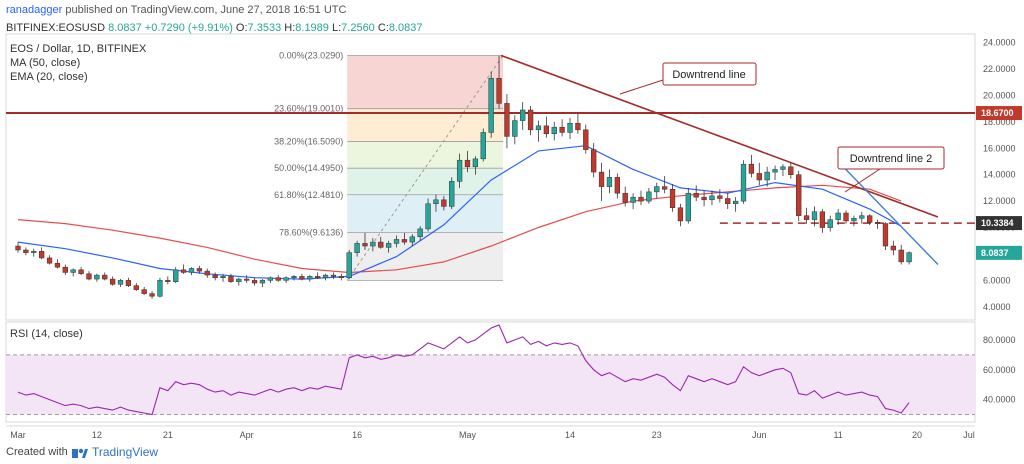  I want to click on time-axis-tick: 11, so click(837, 435).